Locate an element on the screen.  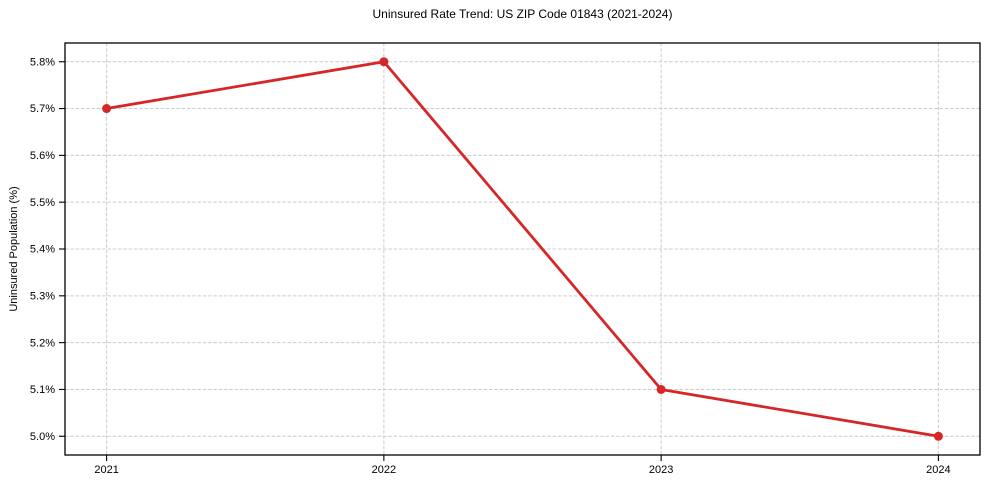
data-point-2024 is located at coordinates (938, 436).